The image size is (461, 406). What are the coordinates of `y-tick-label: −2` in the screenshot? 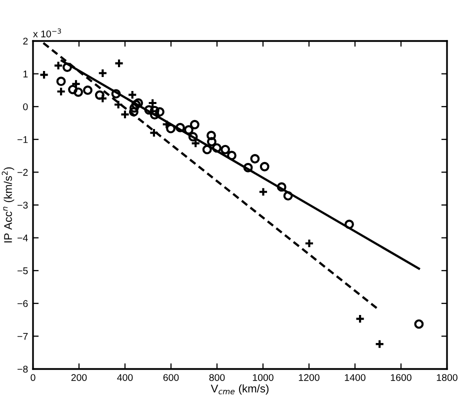 It's located at (23, 172).